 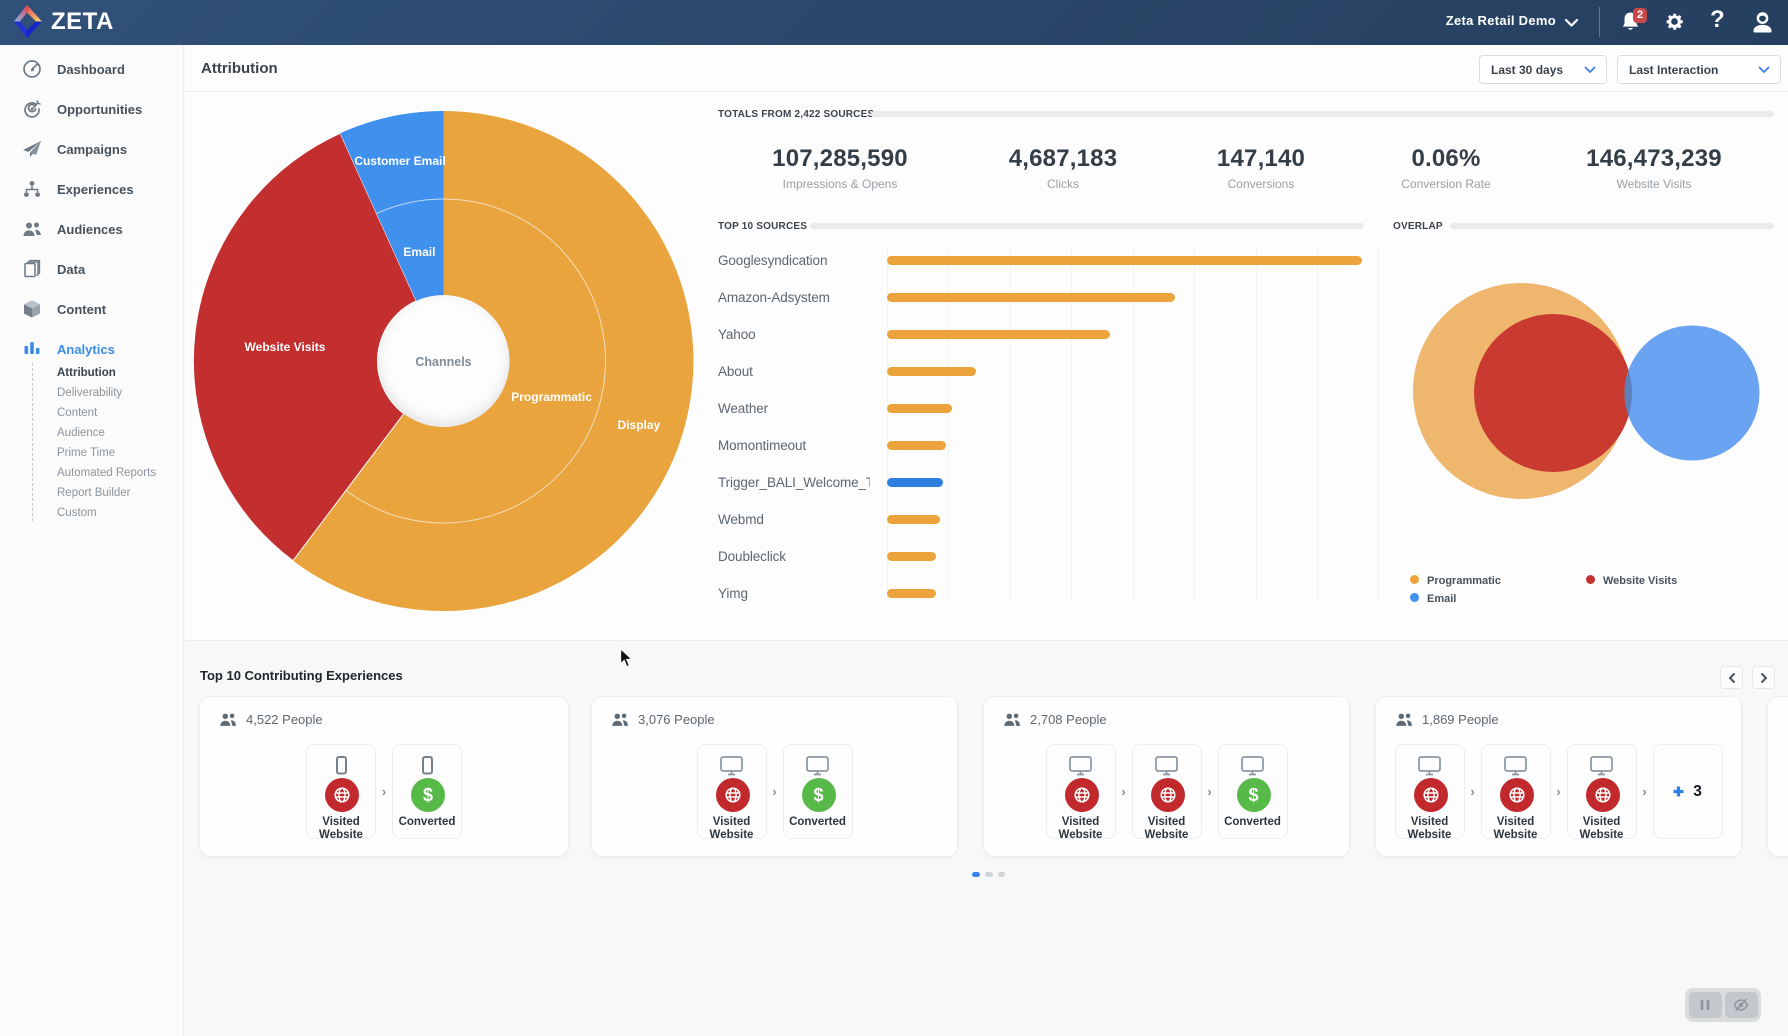 What do you see at coordinates (399, 161) in the screenshot?
I see `svg-text: Customer Email` at bounding box center [399, 161].